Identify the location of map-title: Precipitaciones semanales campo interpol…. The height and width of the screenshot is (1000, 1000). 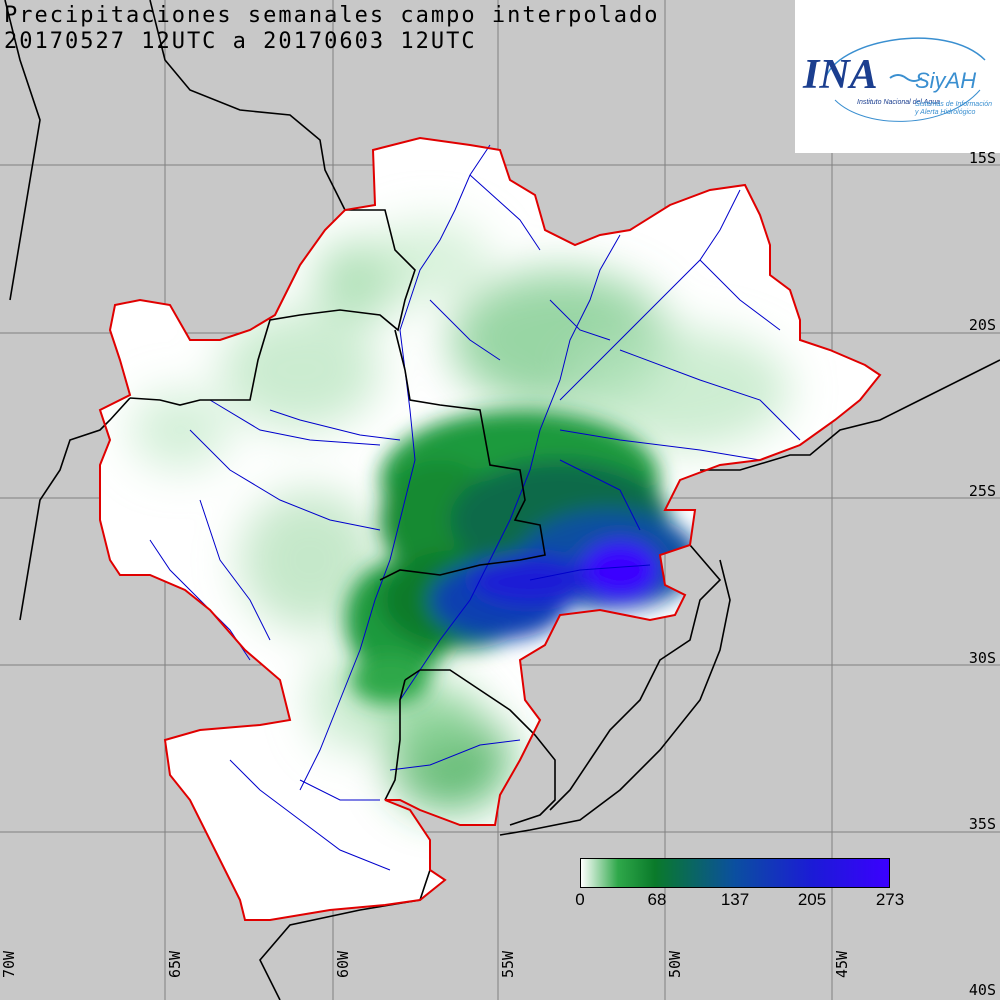
(332, 15).